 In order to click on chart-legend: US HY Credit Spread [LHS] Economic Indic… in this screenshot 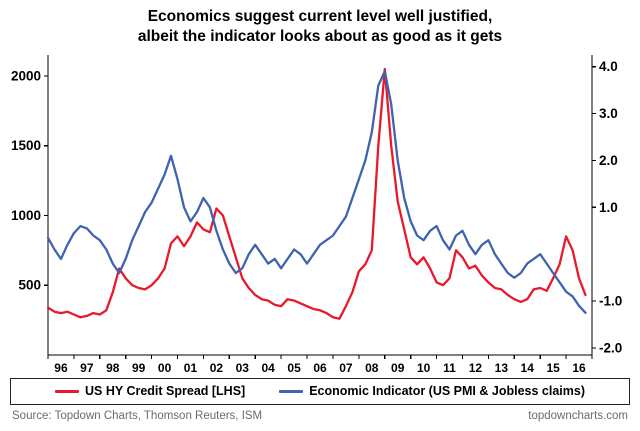, I will do `click(320, 391)`.